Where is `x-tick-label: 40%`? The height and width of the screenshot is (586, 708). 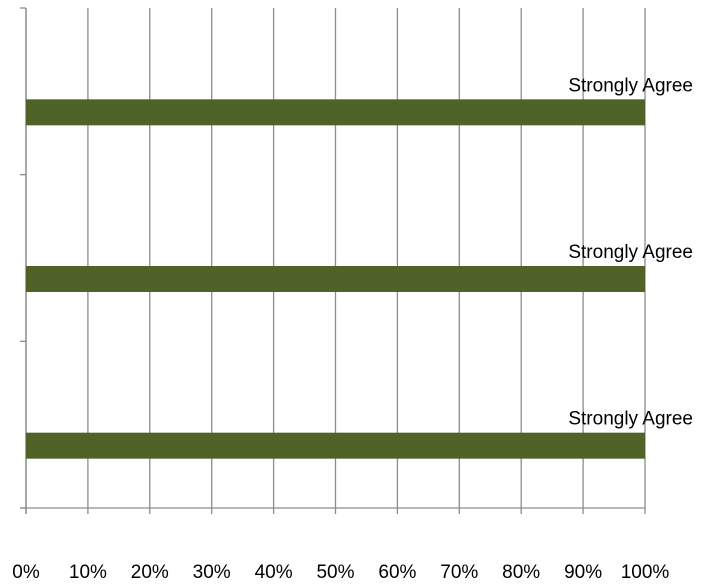
x-tick-label: 40% is located at coordinates (274, 572).